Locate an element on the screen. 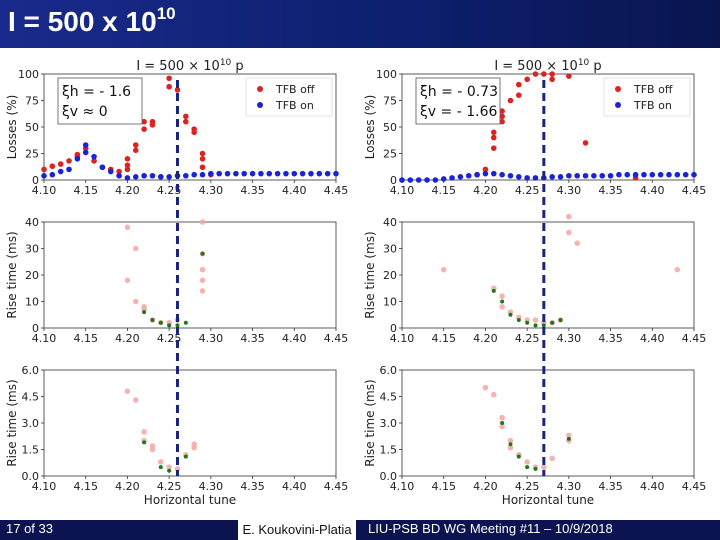 Image resolution: width=720 pixels, height=540 pixels. rise-right-2-xtick-label: 4.45 is located at coordinates (694, 486).